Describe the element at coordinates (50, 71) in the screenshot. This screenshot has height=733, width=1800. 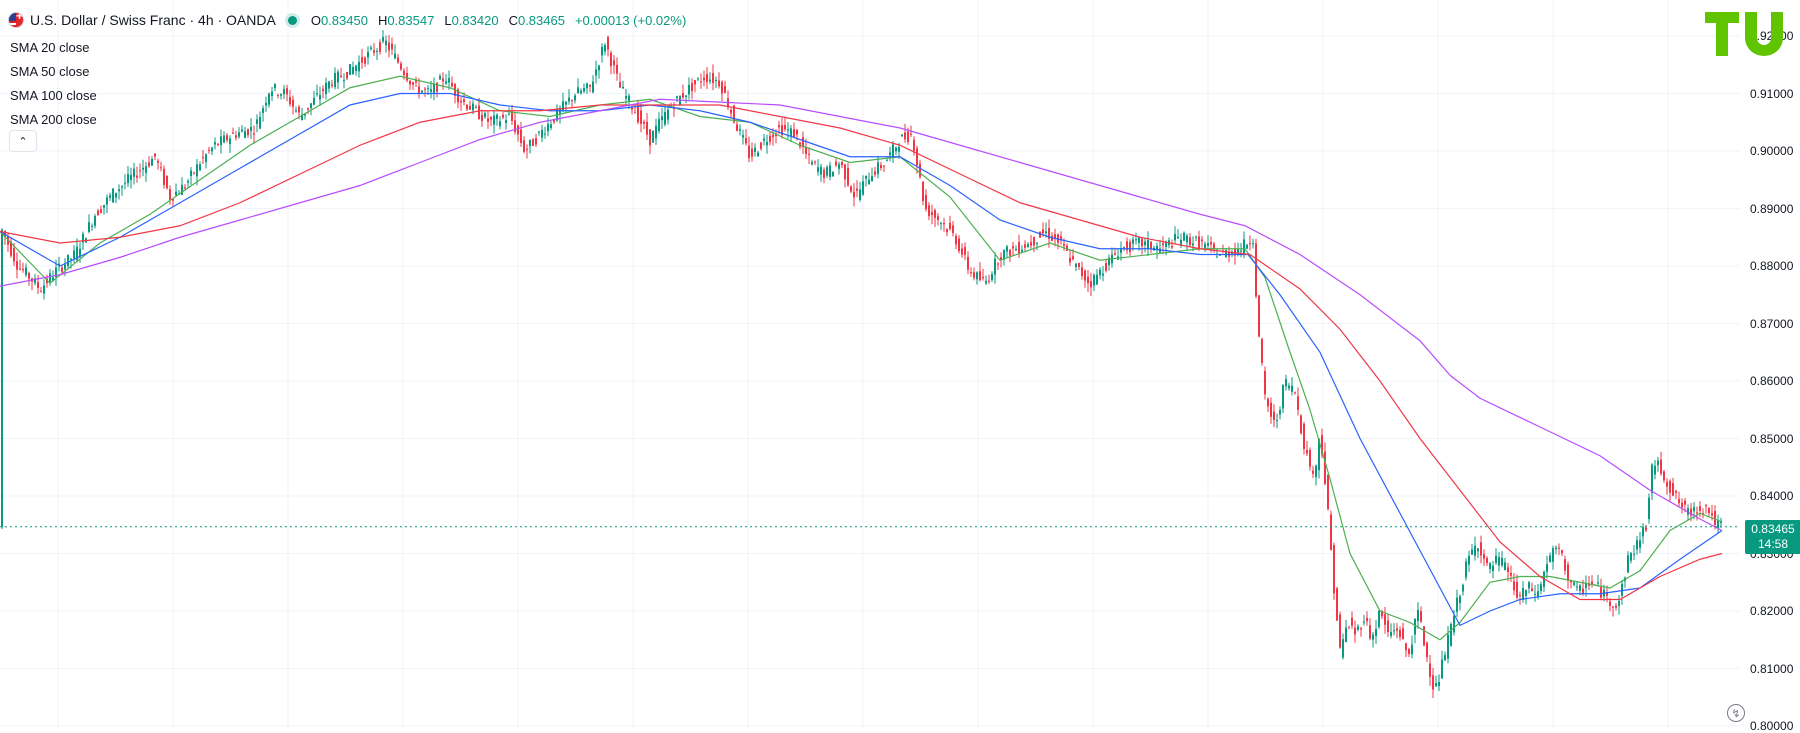
I see `indicator-sma-50: SMA 50 close` at that location.